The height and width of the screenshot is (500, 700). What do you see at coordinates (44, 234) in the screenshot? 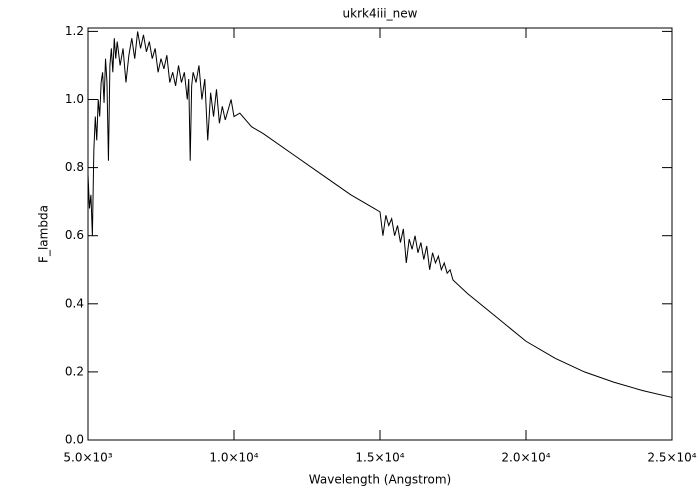
I see `y-axis-label: F_lambda` at bounding box center [44, 234].